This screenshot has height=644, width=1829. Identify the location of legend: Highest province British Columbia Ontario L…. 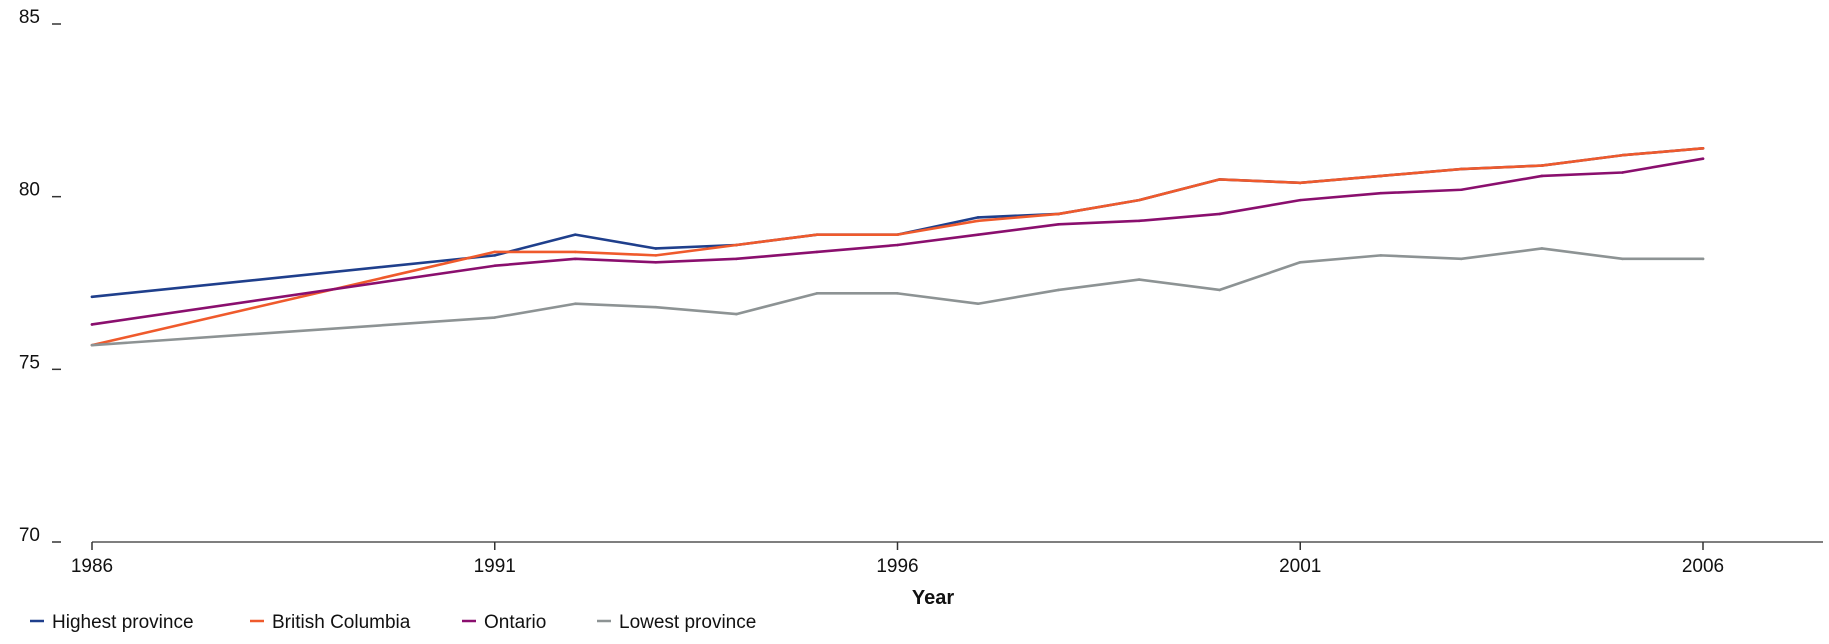
(393, 622).